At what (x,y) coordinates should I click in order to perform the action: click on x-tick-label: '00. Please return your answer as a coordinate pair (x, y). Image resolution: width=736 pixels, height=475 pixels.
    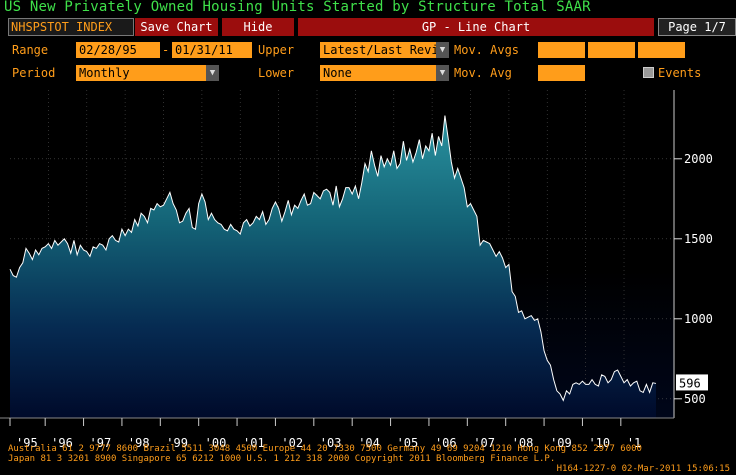
    Looking at the image, I should click on (216, 443).